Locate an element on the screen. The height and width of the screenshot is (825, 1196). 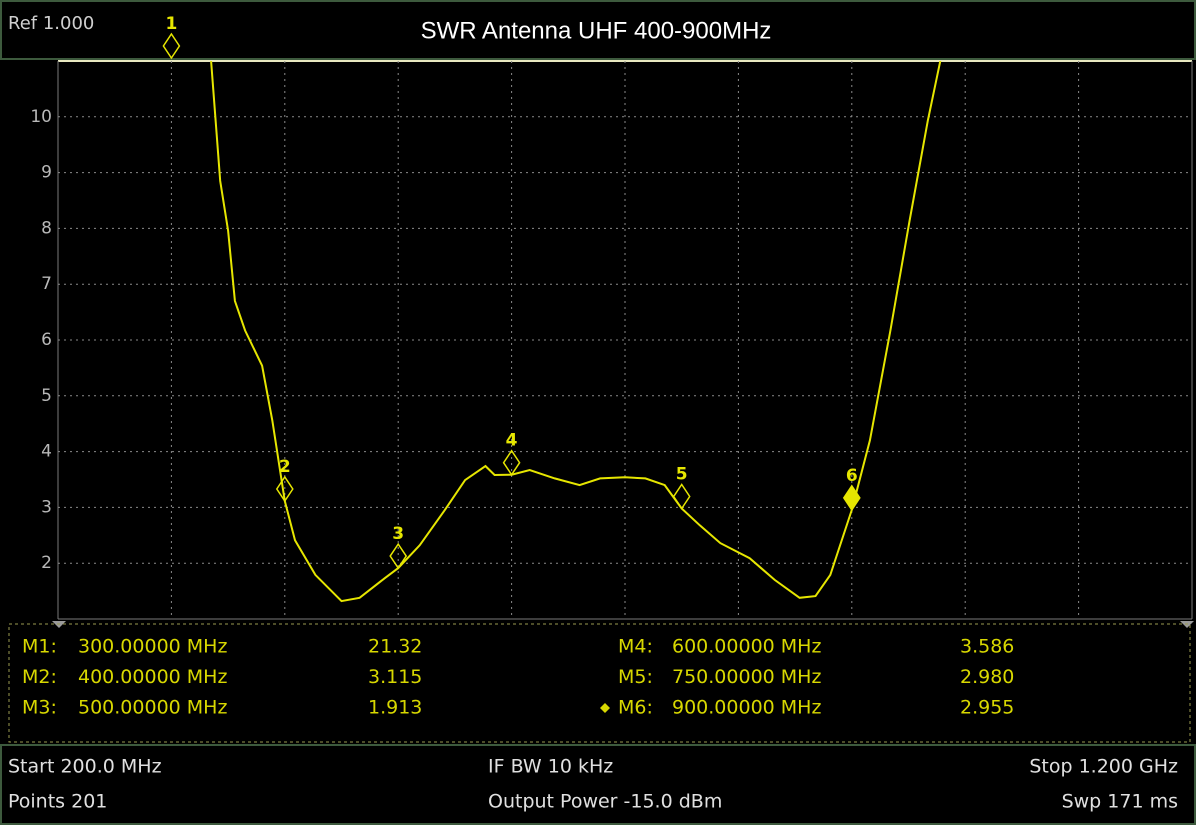
marker-label: 4 is located at coordinates (512, 441).